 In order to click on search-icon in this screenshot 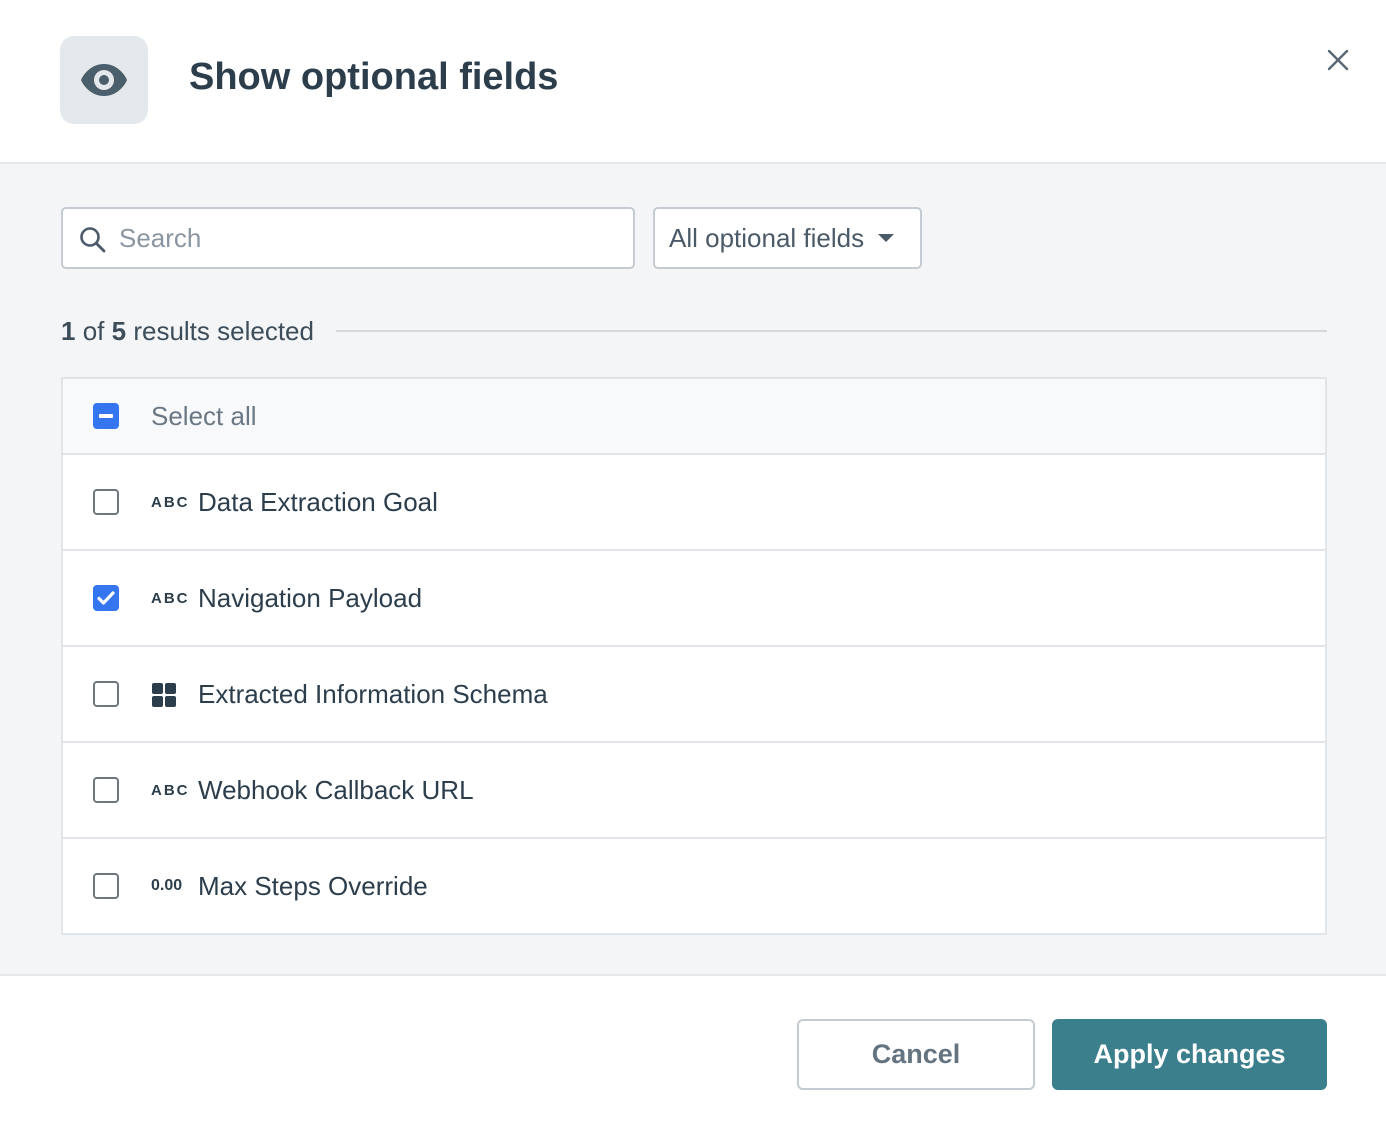, I will do `click(93, 240)`.